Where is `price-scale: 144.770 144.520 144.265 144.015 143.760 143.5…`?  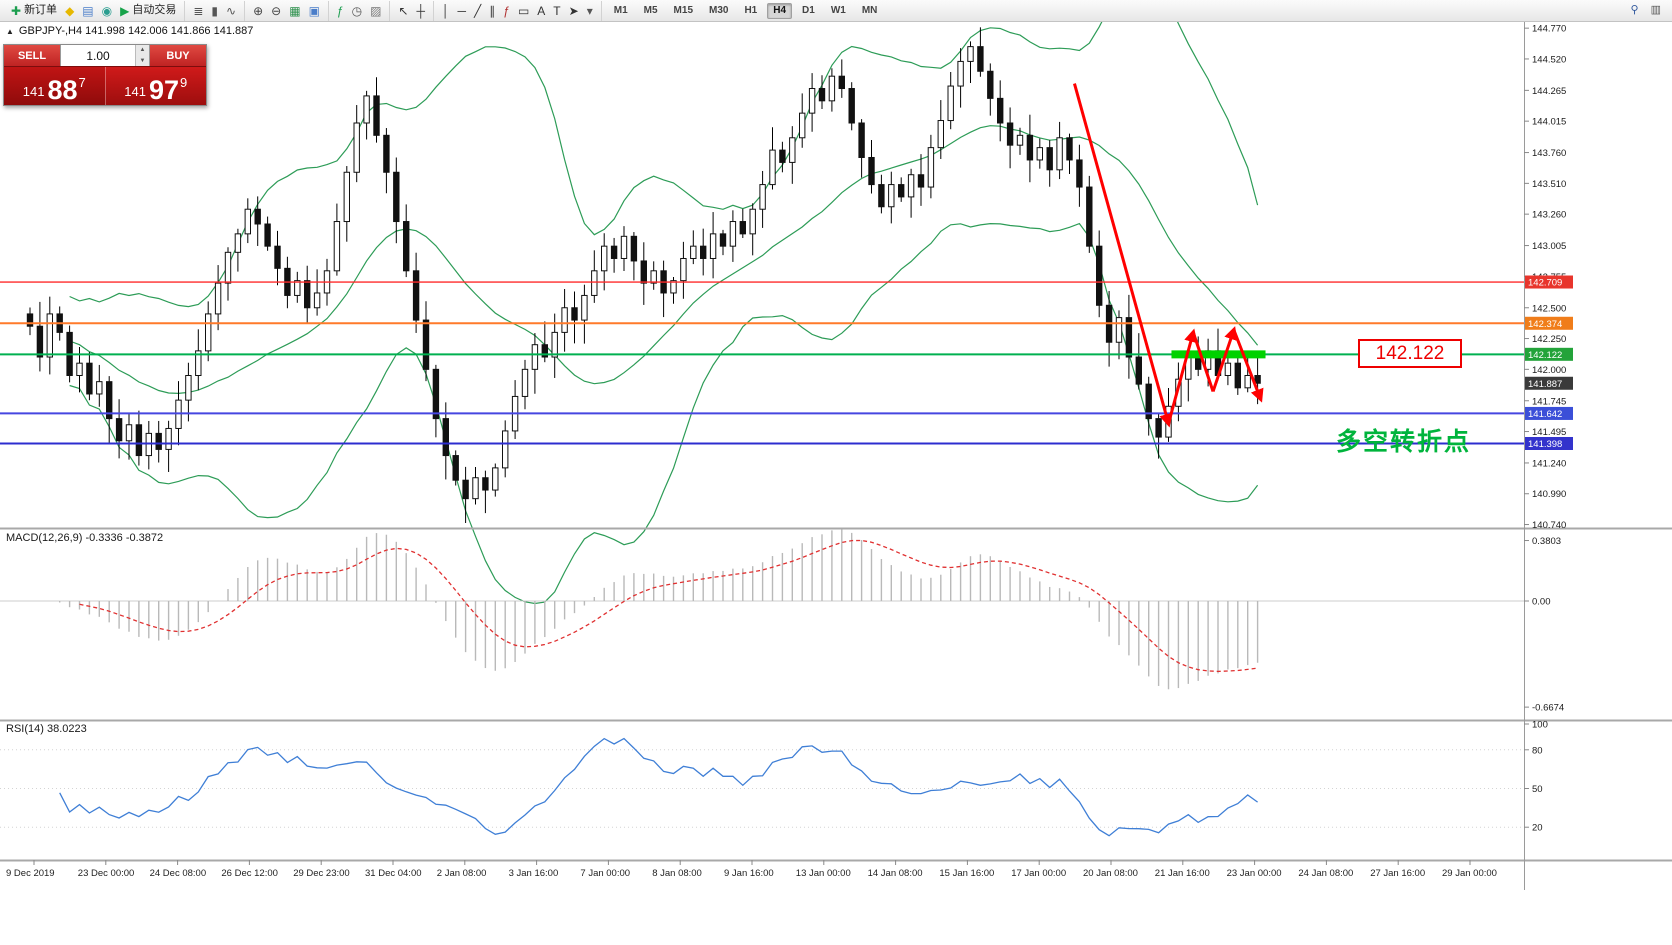
price-scale: 144.770 144.520 144.265 144.015 143.760 143.5… is located at coordinates (1548, 456).